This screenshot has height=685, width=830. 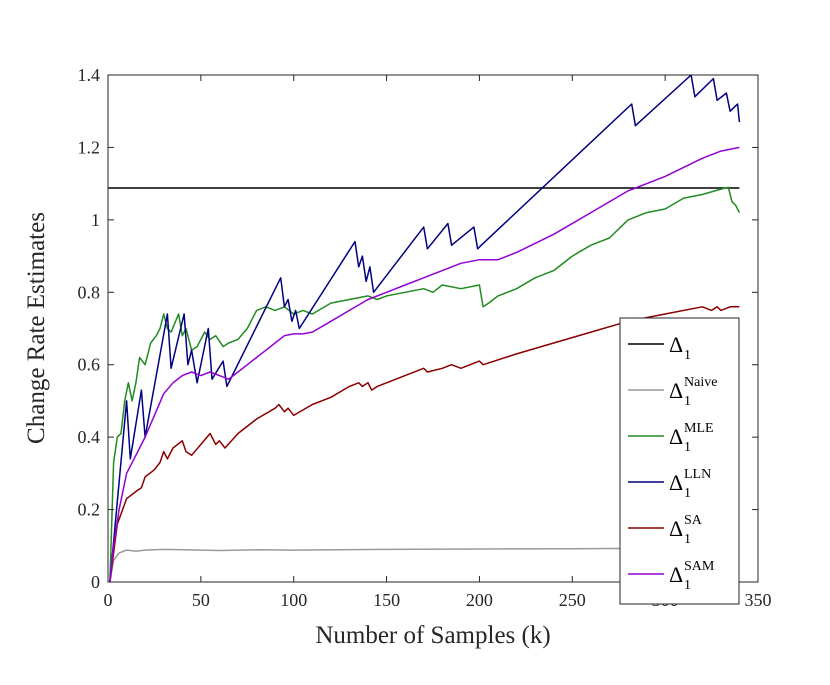 I want to click on x-tick-label: 0, so click(x=108, y=600).